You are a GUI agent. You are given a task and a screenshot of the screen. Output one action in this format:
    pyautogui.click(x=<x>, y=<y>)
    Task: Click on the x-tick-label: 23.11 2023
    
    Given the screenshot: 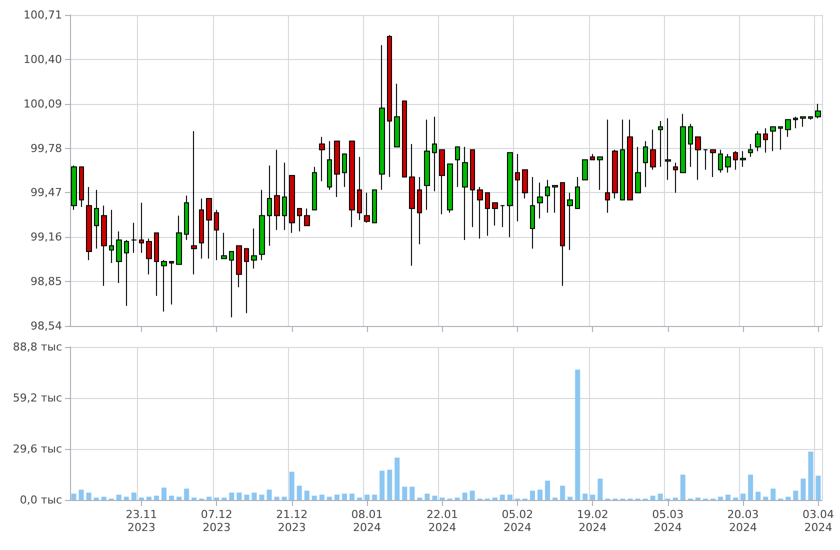 What is the action you would take?
    pyautogui.click(x=142, y=521)
    